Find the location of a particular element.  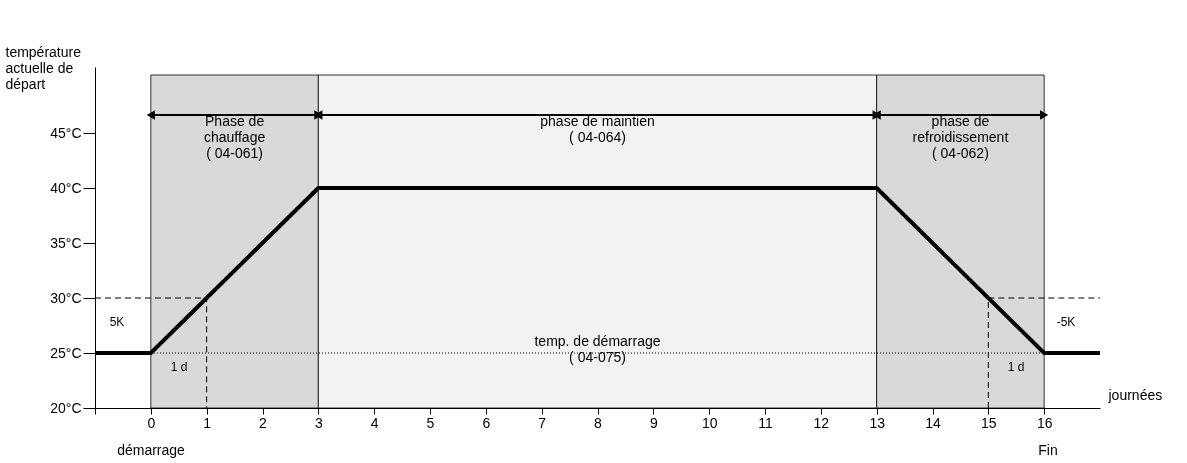

annotation: -5K is located at coordinates (1066, 322).